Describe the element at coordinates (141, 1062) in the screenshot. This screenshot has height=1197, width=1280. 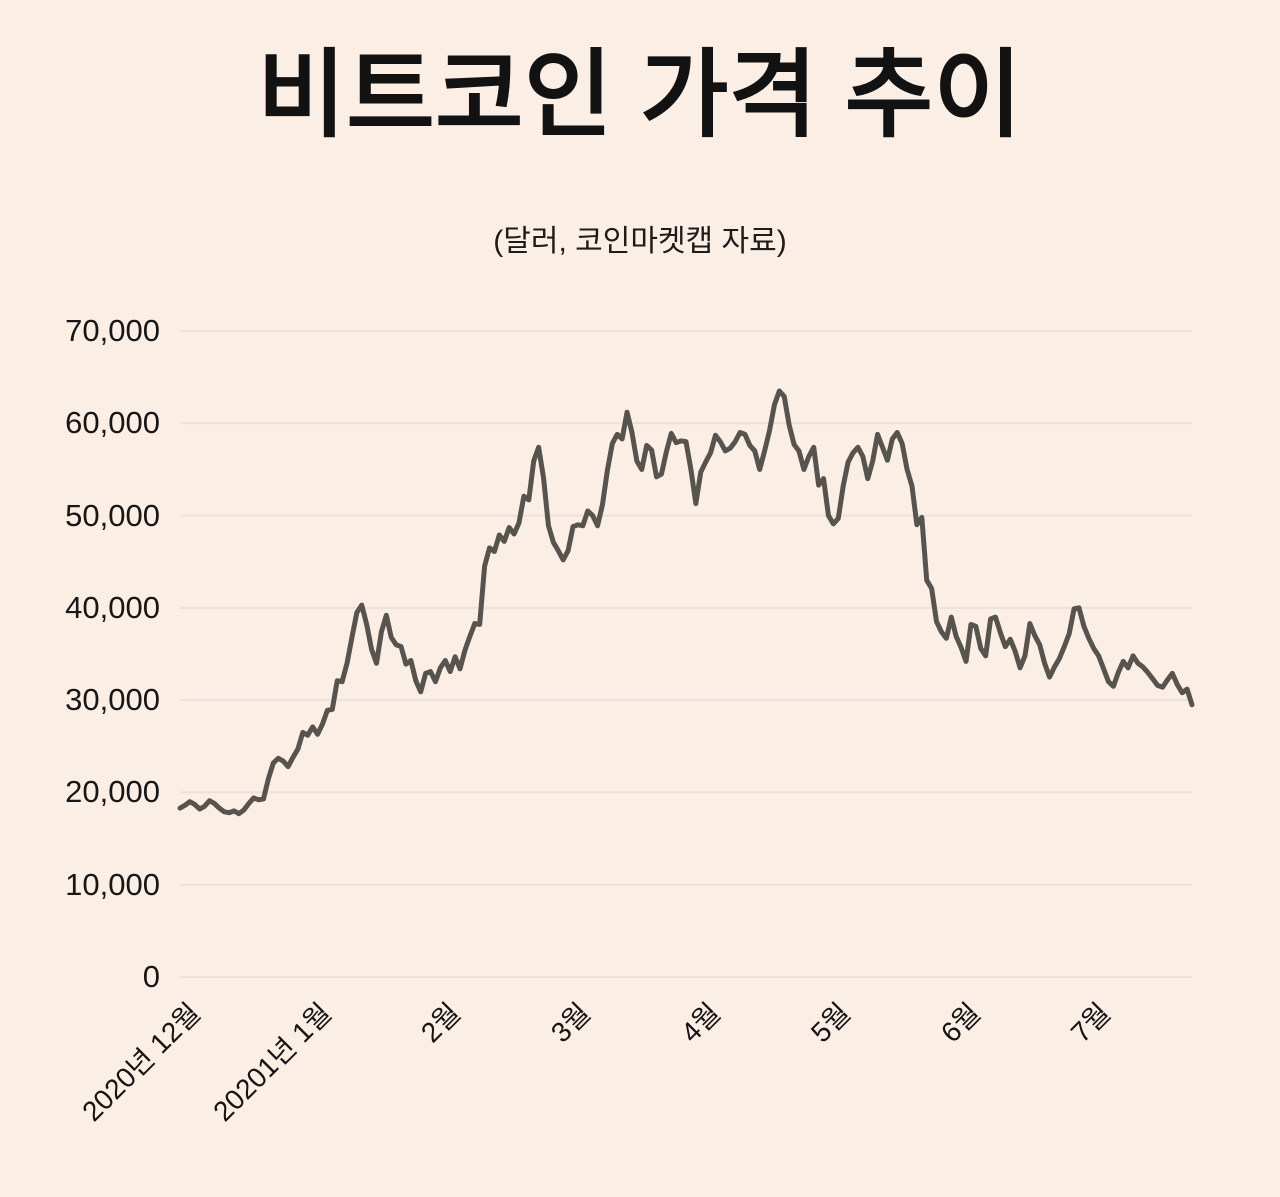
I see `x-tick-label-text: 2020년 12월` at that location.